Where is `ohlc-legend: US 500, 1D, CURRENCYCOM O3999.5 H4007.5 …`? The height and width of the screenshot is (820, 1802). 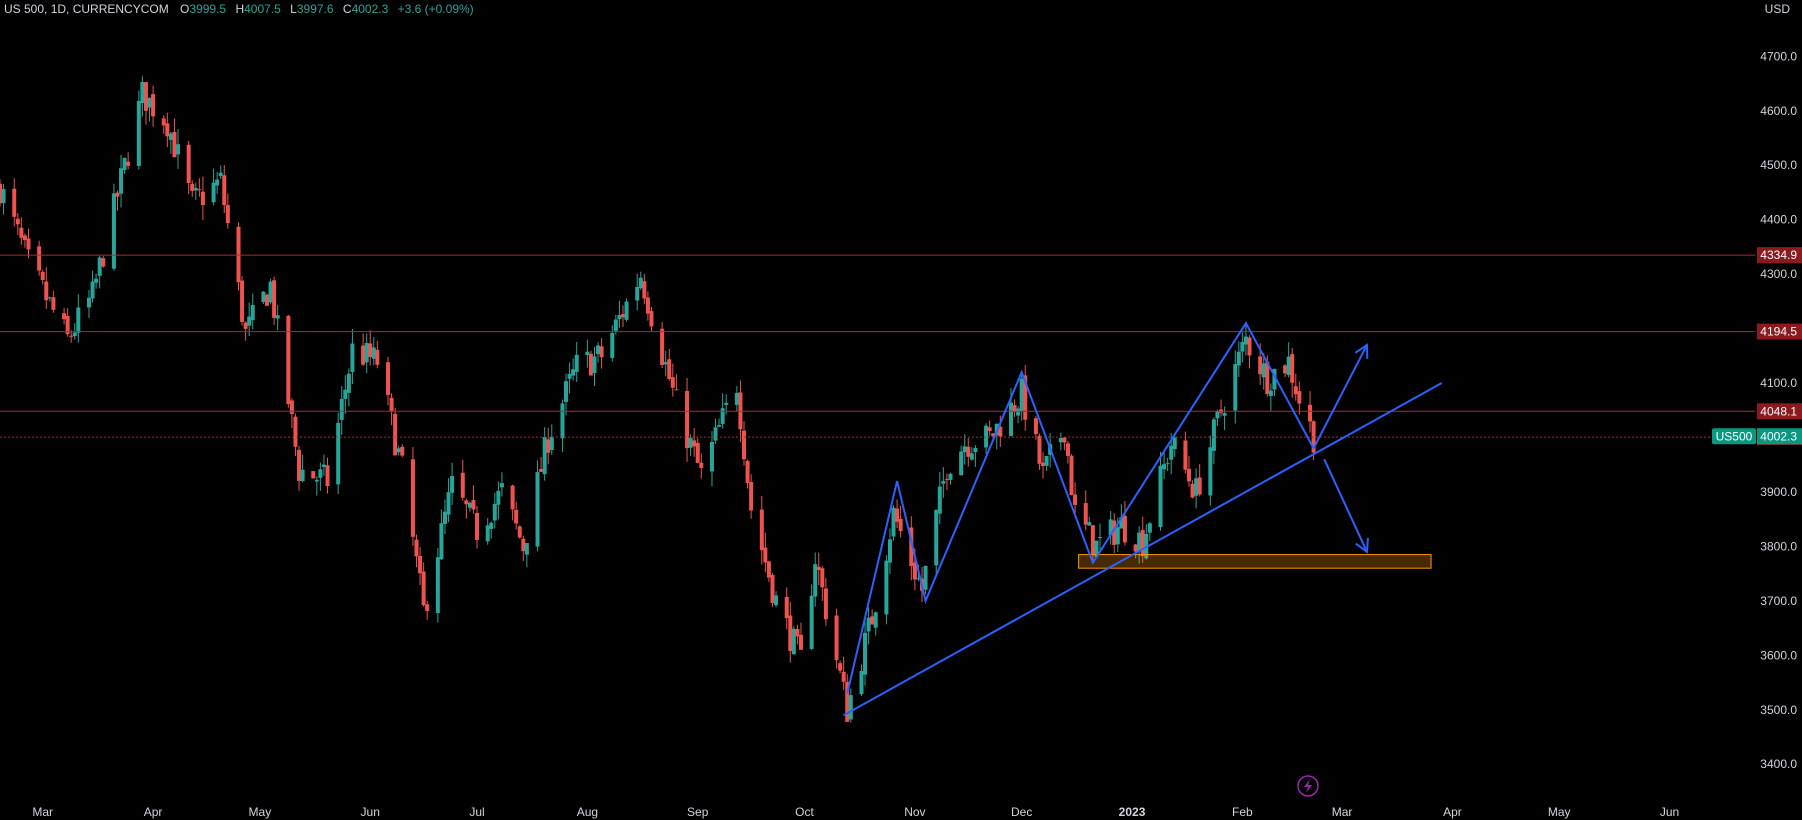 ohlc-legend: US 500, 1D, CURRENCYCOM O3999.5 H4007.5 … is located at coordinates (242, 9).